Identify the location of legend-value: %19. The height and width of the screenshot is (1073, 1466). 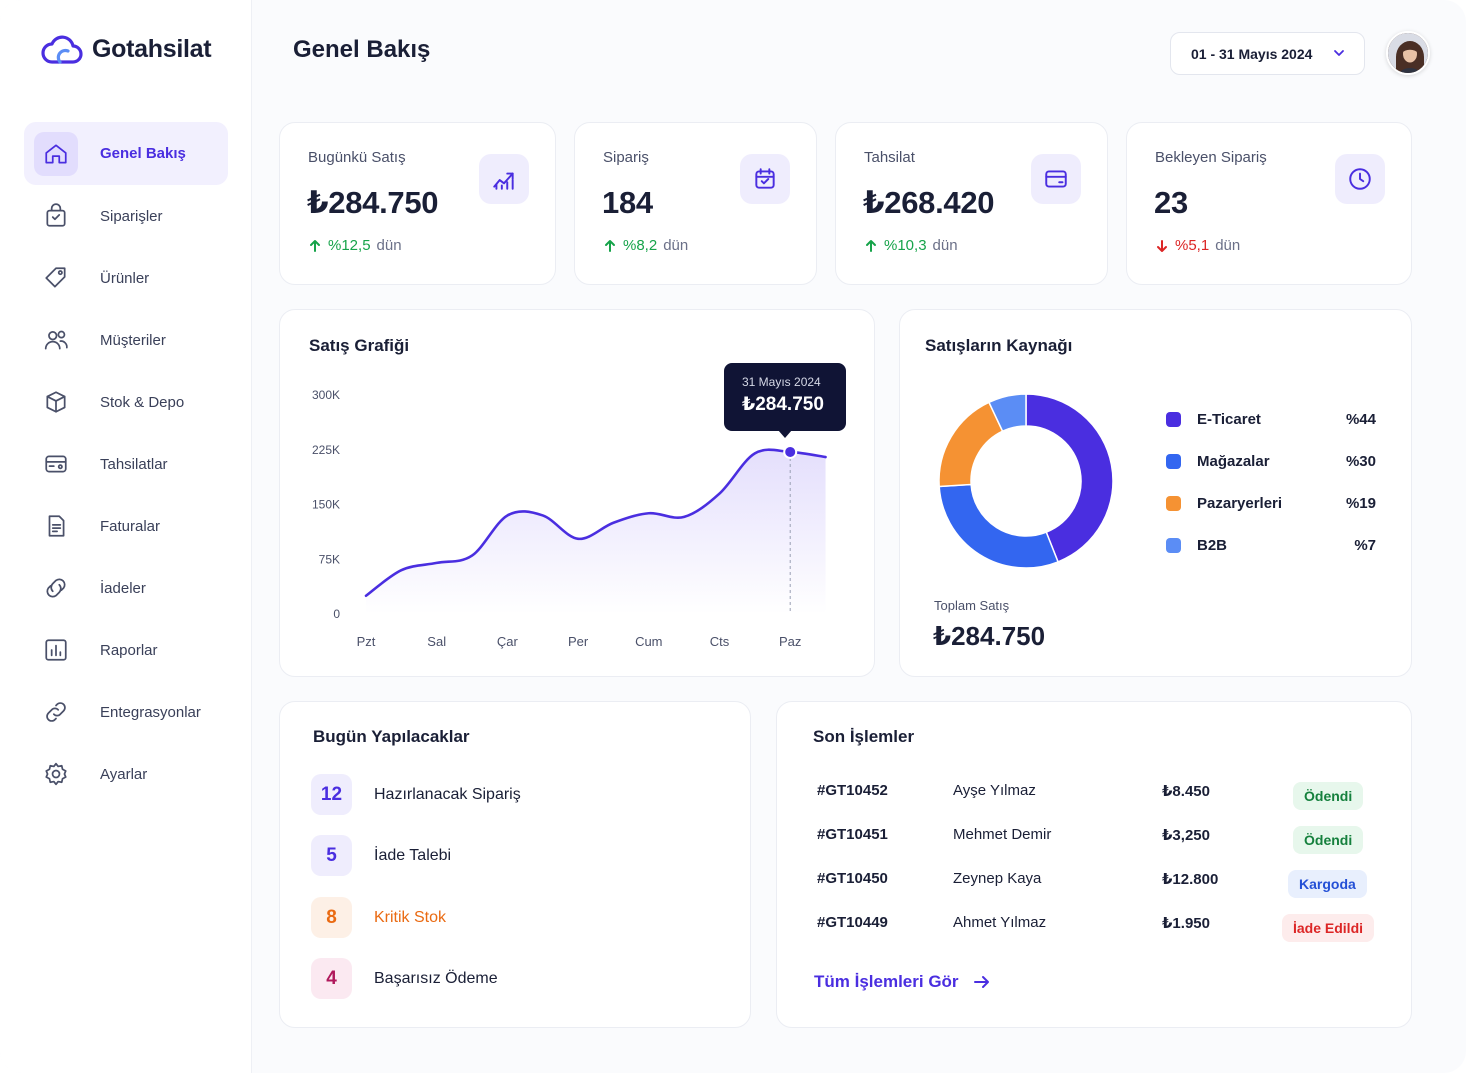
(1360, 503).